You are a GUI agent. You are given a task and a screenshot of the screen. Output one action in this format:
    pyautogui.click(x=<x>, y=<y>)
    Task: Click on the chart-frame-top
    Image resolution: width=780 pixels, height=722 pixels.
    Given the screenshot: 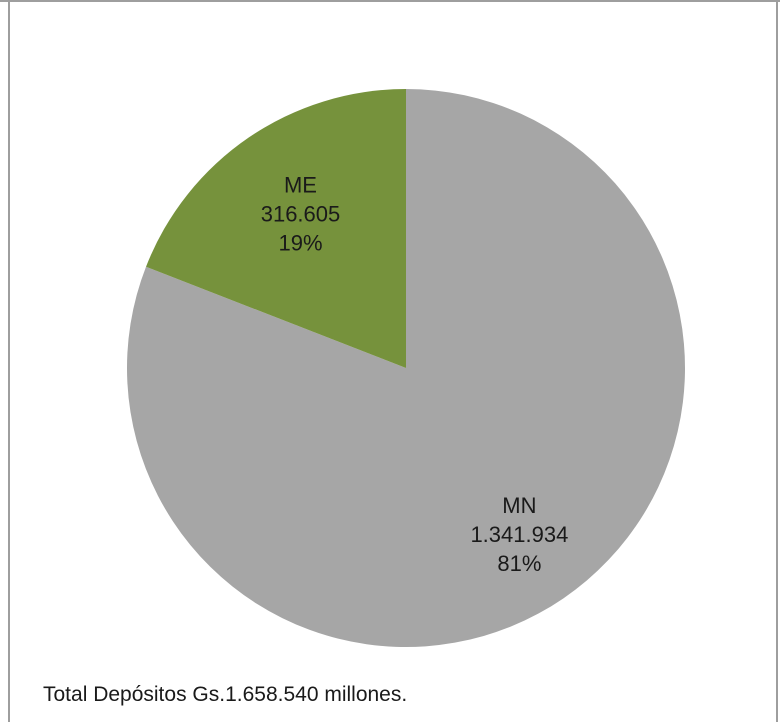 What is the action you would take?
    pyautogui.click(x=390, y=1)
    